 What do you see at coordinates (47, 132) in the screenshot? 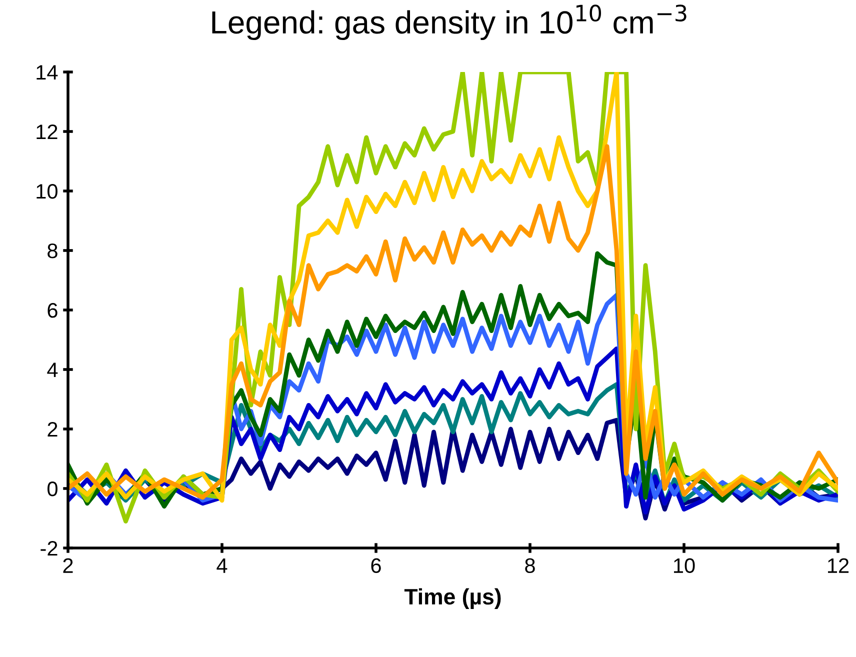
I see `y-tick-label: 12` at bounding box center [47, 132].